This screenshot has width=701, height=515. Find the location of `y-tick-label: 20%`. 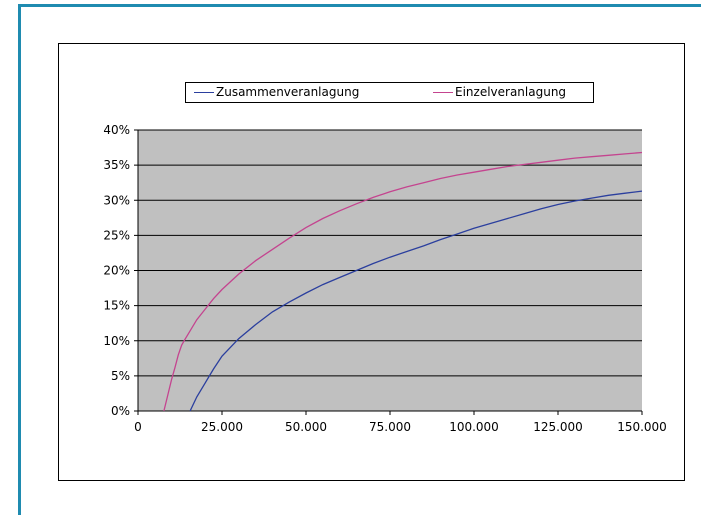

y-tick-label: 20% is located at coordinates (116, 271).